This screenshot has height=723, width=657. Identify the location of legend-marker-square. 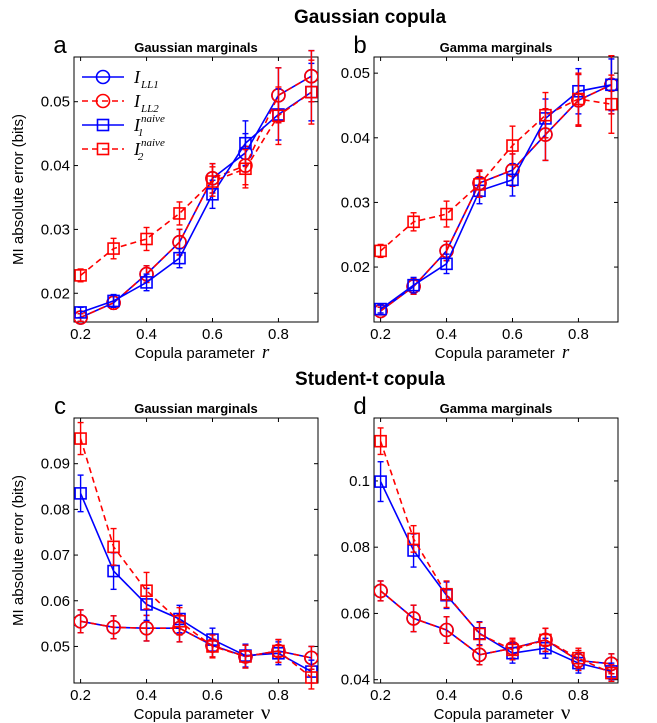
(103, 149).